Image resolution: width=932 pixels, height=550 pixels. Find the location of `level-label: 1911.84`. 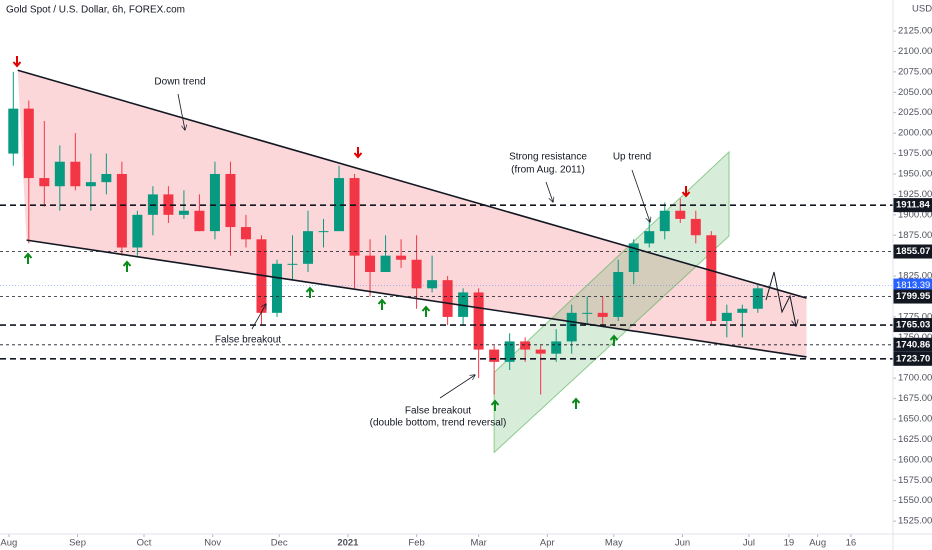

level-label: 1911.84 is located at coordinates (913, 205).